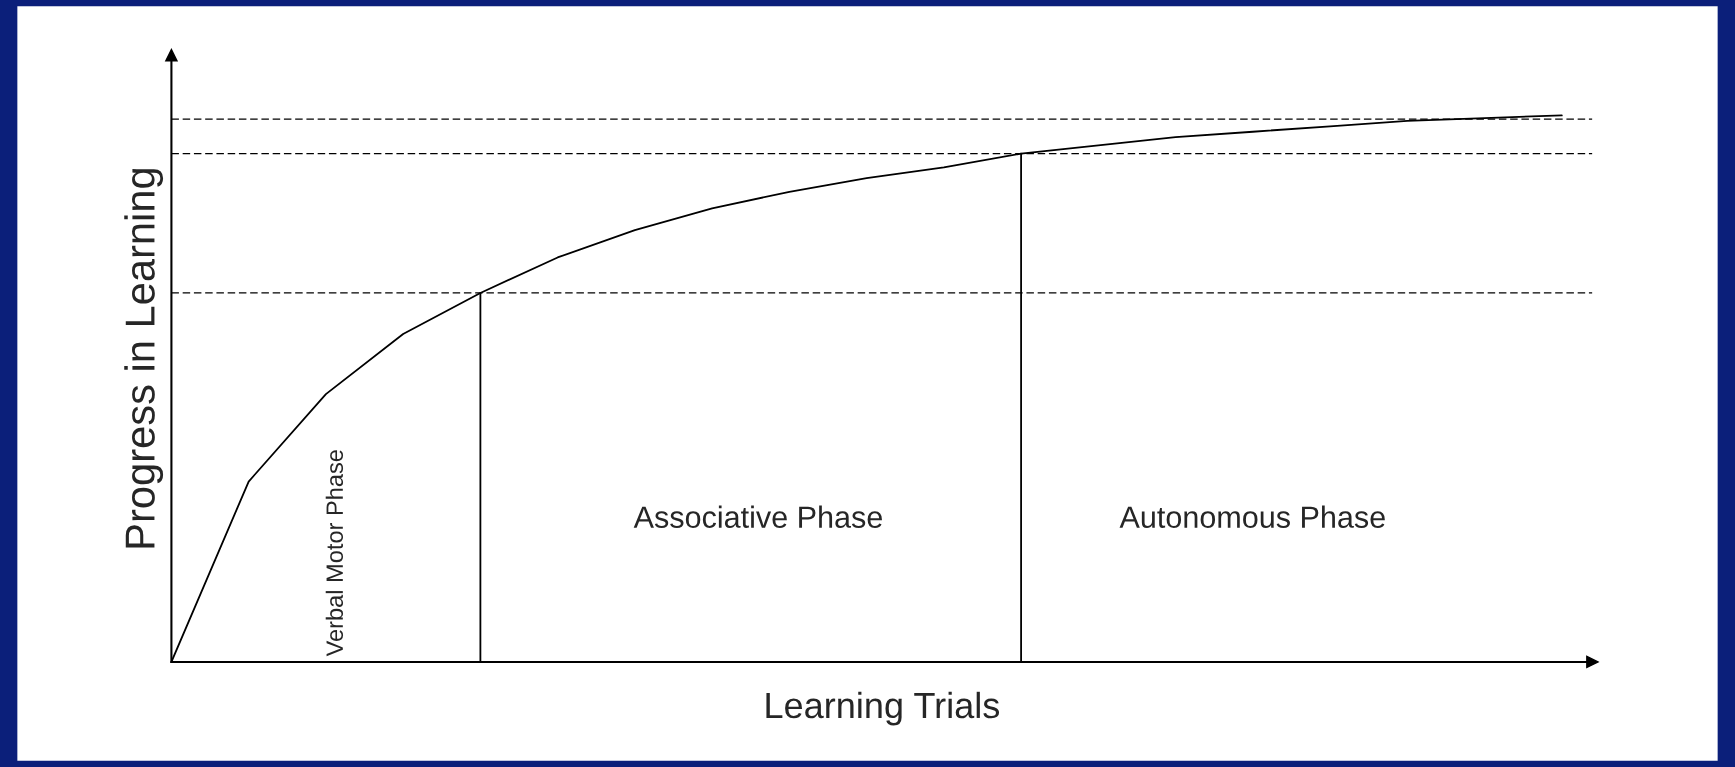 This screenshot has height=767, width=1735. I want to click on annotation: Associative Phase, so click(757, 517).